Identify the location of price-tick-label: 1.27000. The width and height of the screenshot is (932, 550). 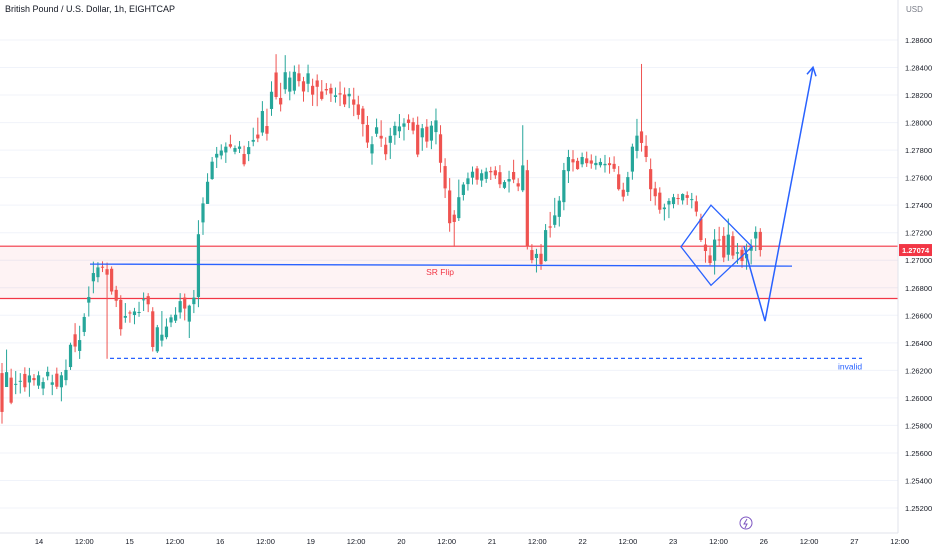
(918, 260).